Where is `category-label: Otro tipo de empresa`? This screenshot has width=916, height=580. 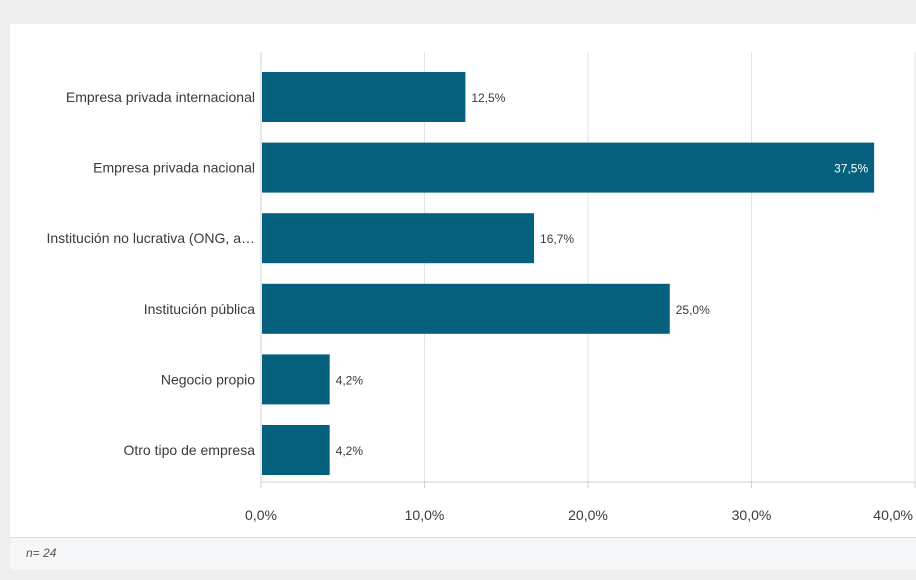
category-label: Otro tipo de empresa is located at coordinates (189, 450).